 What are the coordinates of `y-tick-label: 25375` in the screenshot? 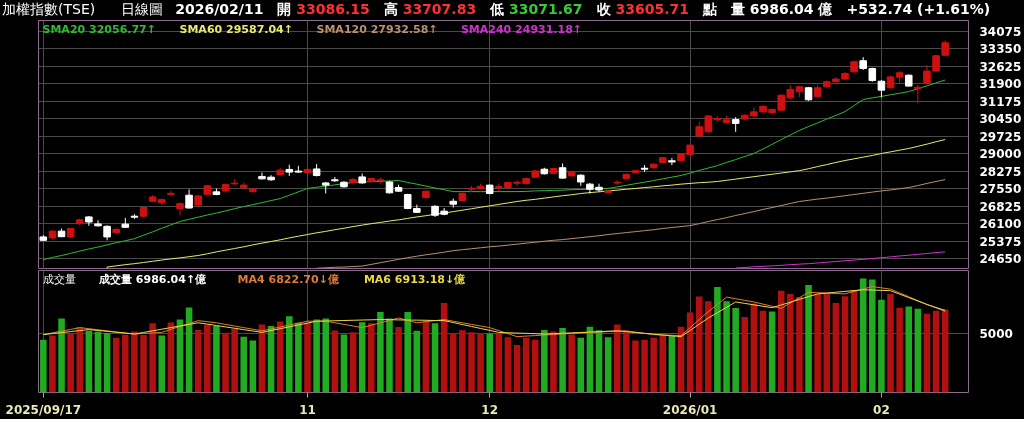 It's located at (1000, 241).